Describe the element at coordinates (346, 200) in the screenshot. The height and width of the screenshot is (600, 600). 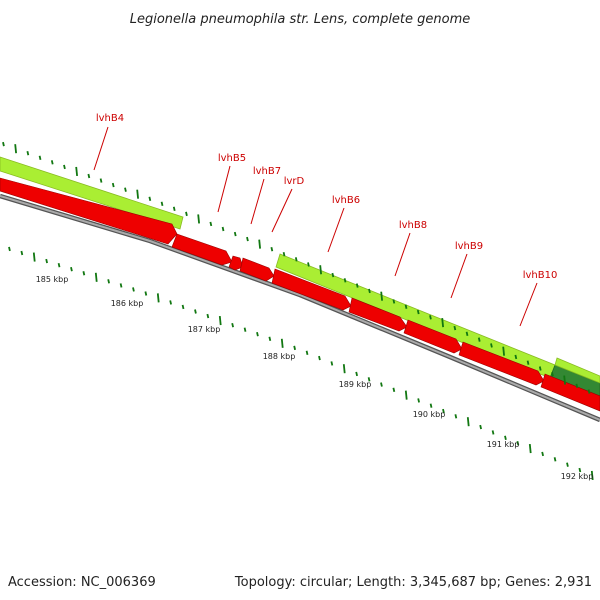
I see `gene-label: lvhB6` at that location.